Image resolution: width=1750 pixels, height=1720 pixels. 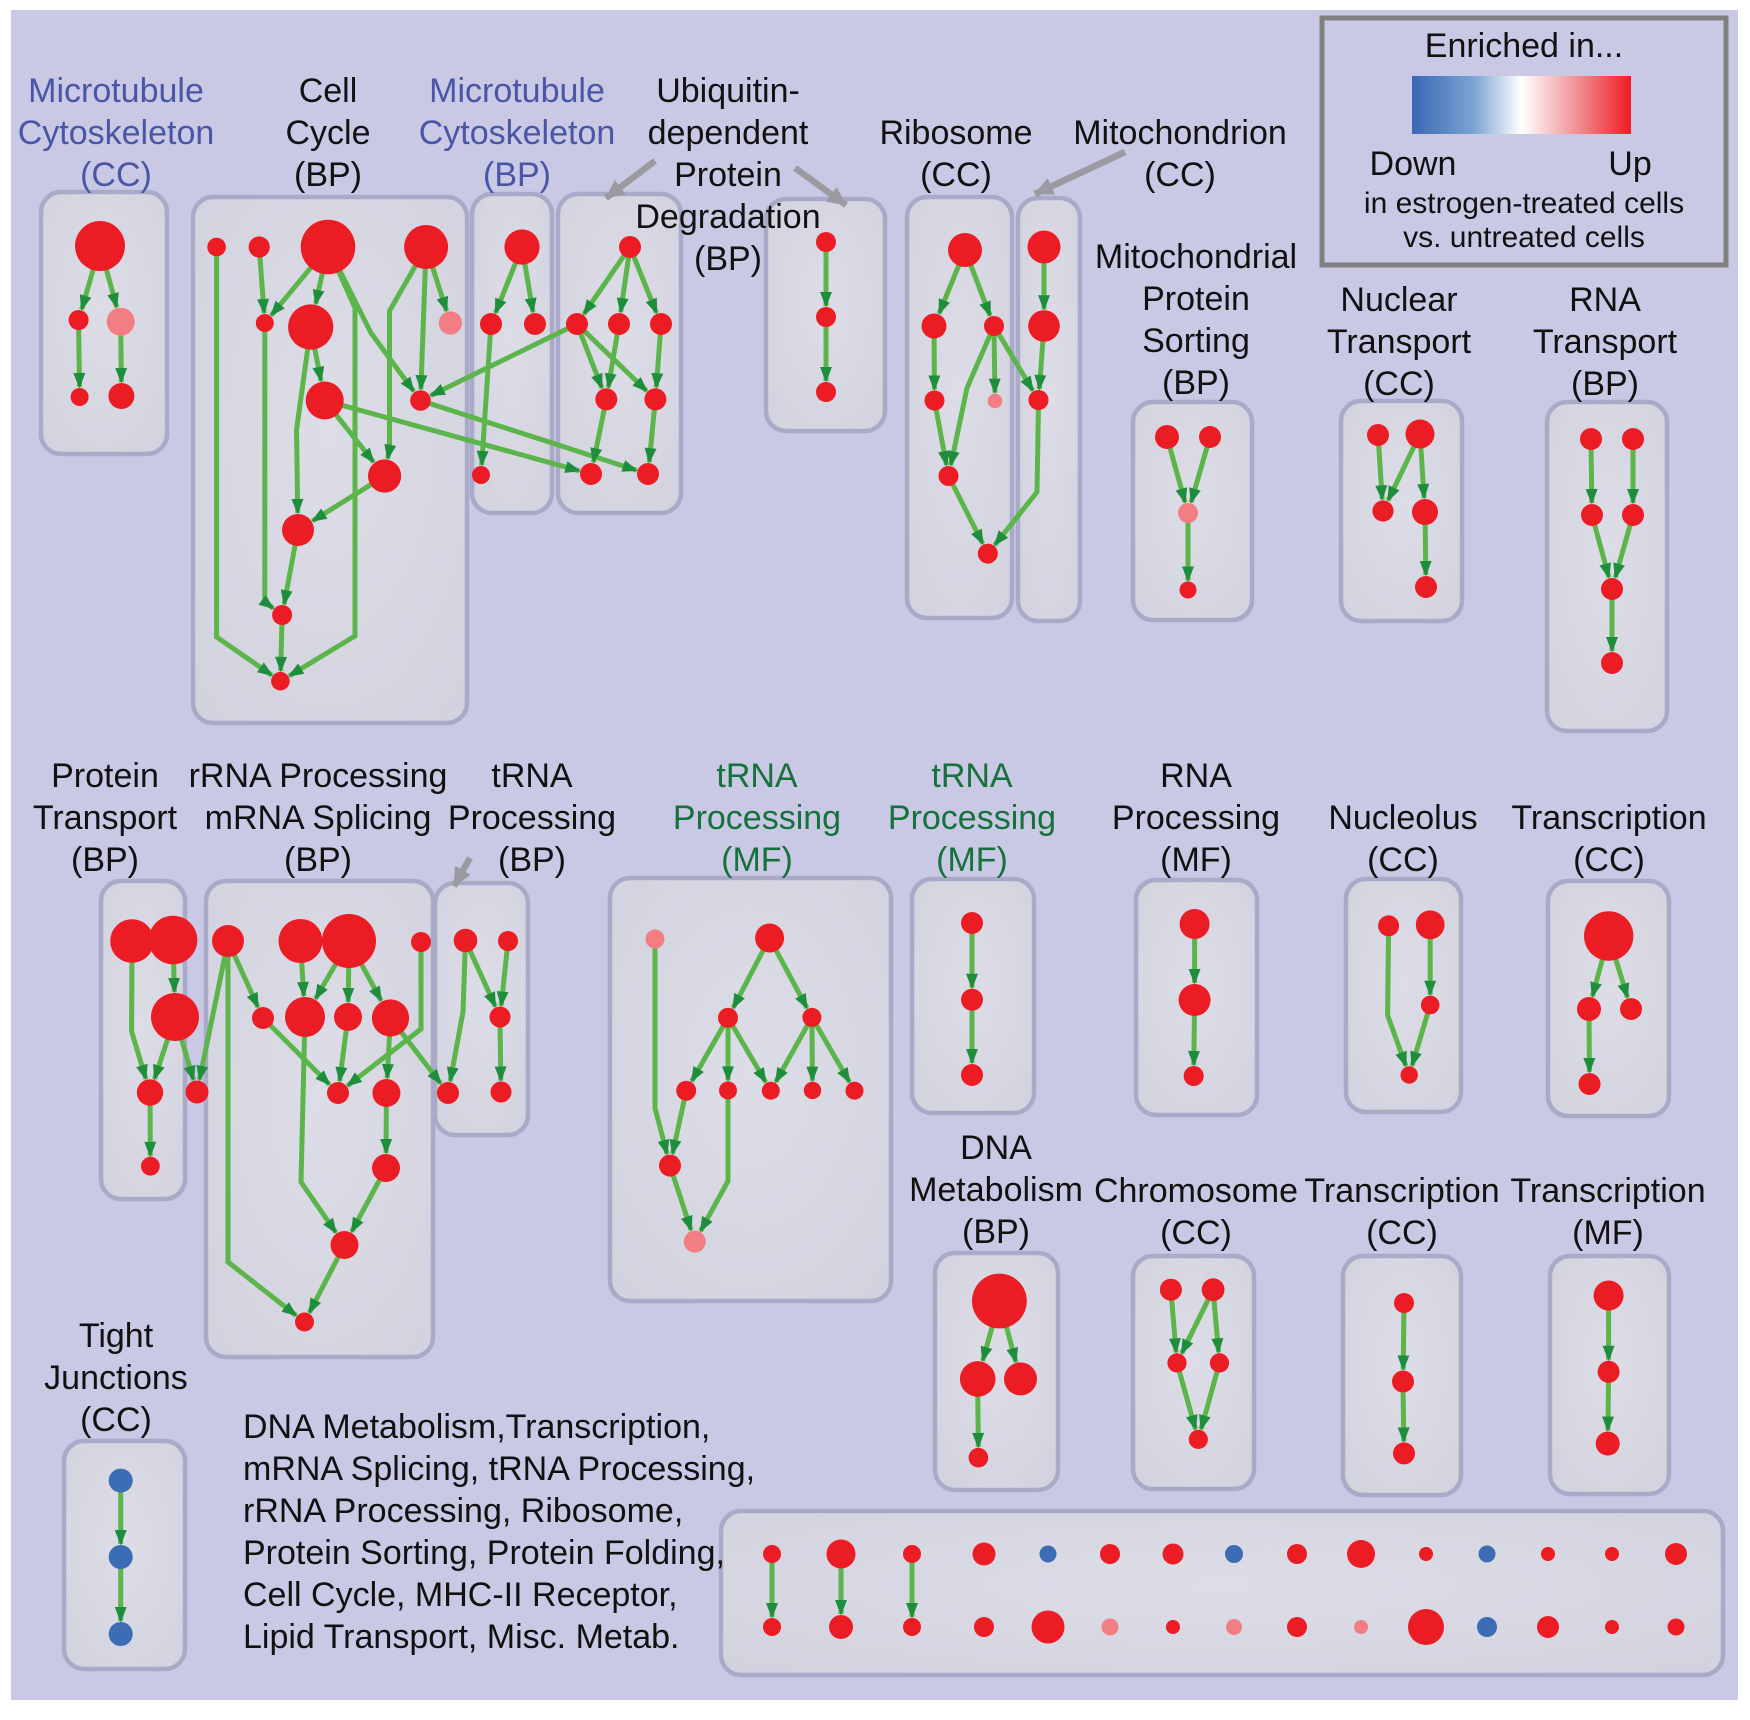 What do you see at coordinates (116, 1378) in the screenshot?
I see `svg-text: Junctions` at bounding box center [116, 1378].